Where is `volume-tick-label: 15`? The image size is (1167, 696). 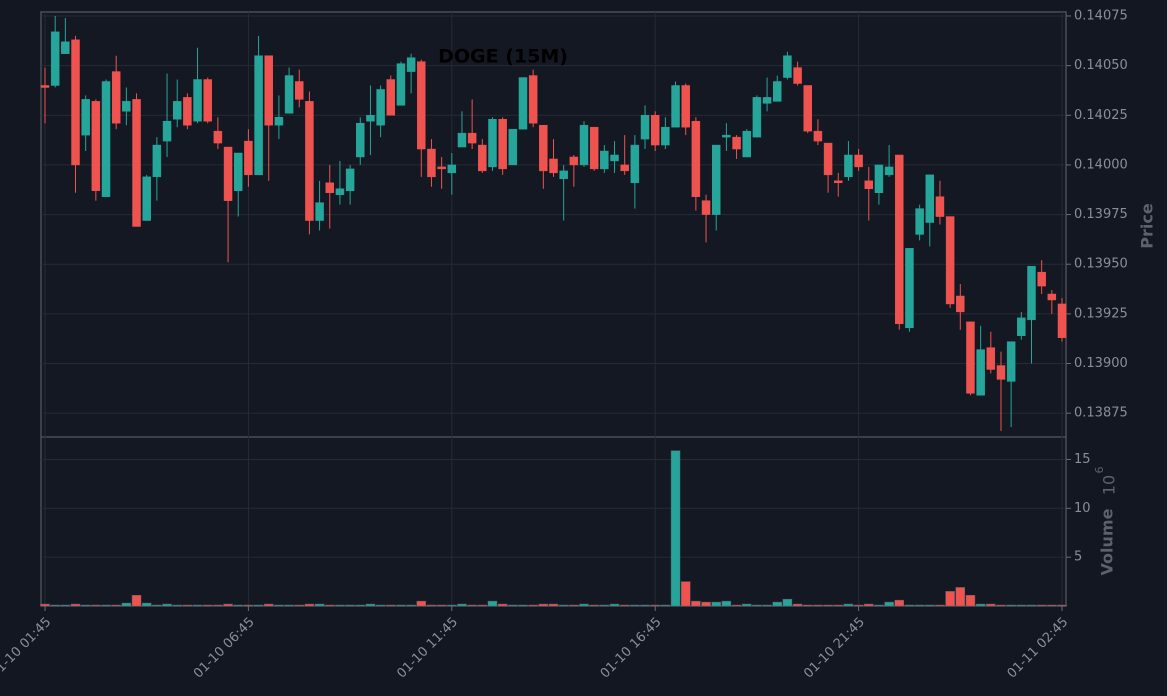
volume-tick-label: 15 is located at coordinates (1082, 459).